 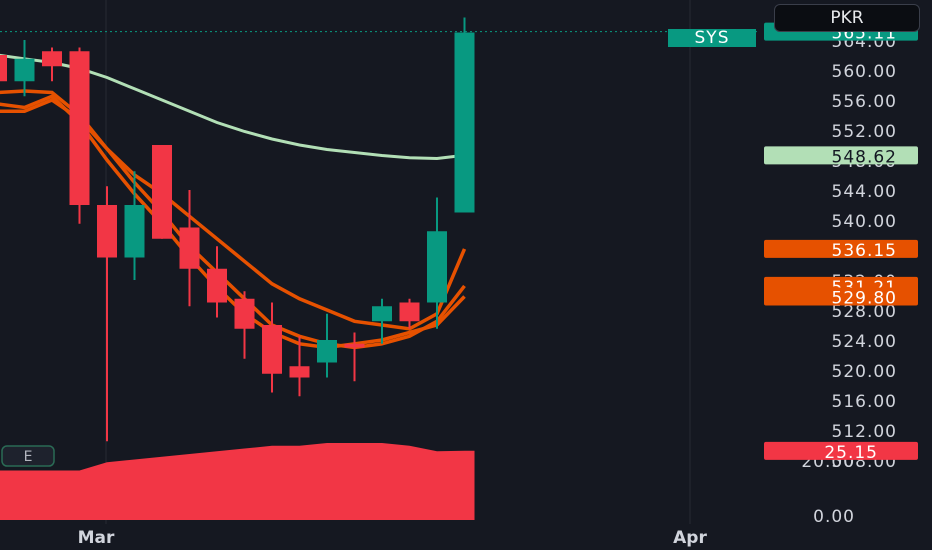 I want to click on price-tick-label: 544.00, so click(x=864, y=192).